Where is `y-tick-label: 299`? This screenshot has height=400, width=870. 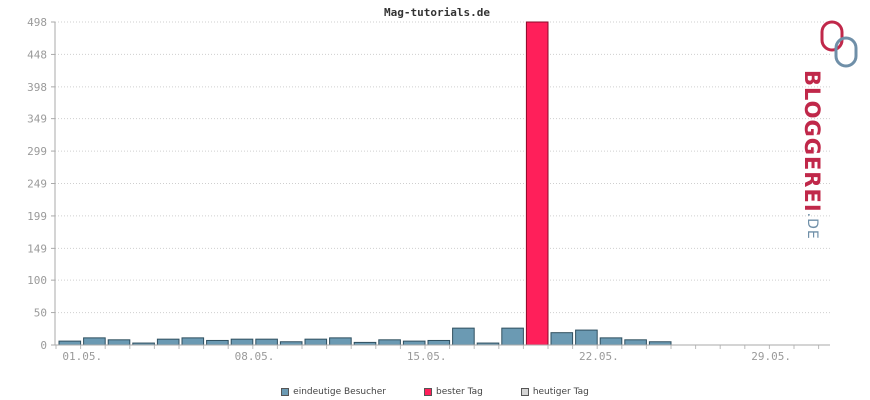 y-tick-label: 299 is located at coordinates (37, 151).